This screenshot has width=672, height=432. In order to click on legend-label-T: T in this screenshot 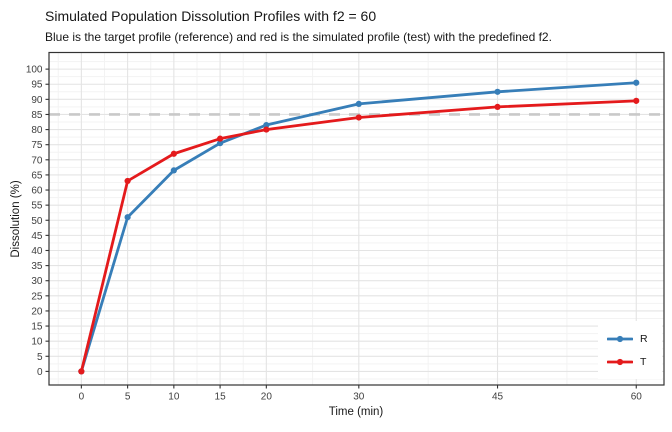, I will do `click(643, 361)`.